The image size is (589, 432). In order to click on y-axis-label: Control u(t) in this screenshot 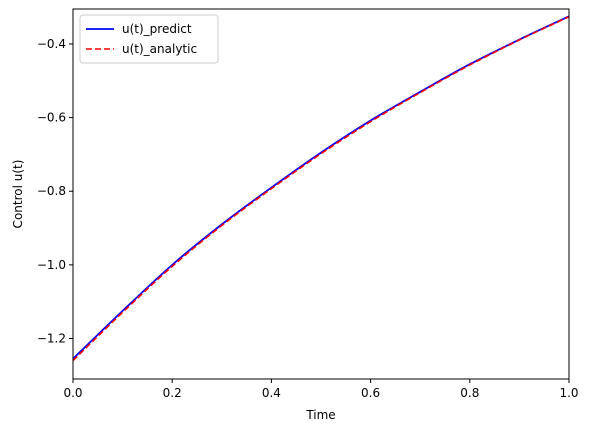, I will do `click(18, 194)`.